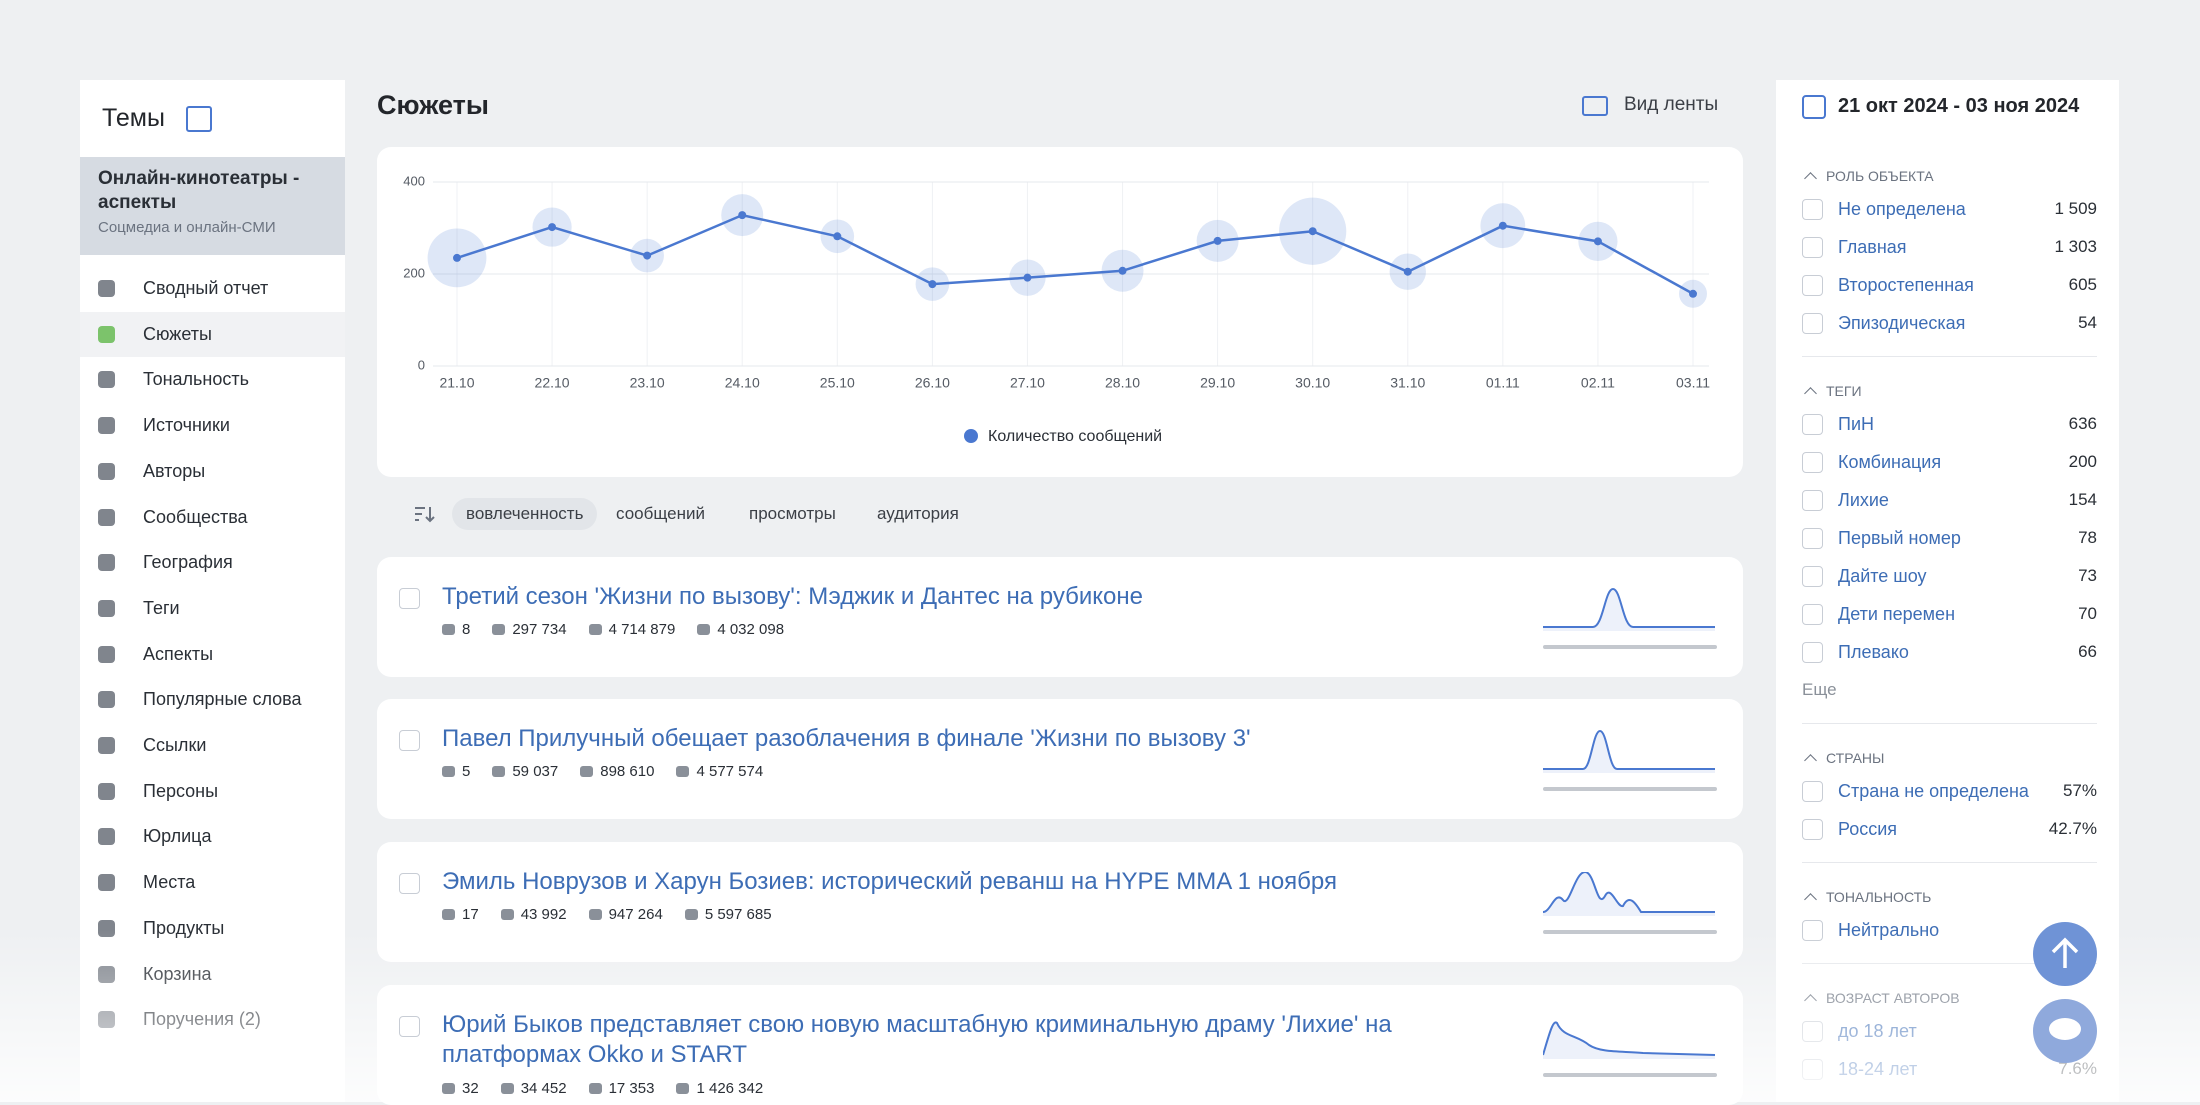 The width and height of the screenshot is (2200, 1105). I want to click on filter-group-title: СТРАНЫ, so click(1949, 758).